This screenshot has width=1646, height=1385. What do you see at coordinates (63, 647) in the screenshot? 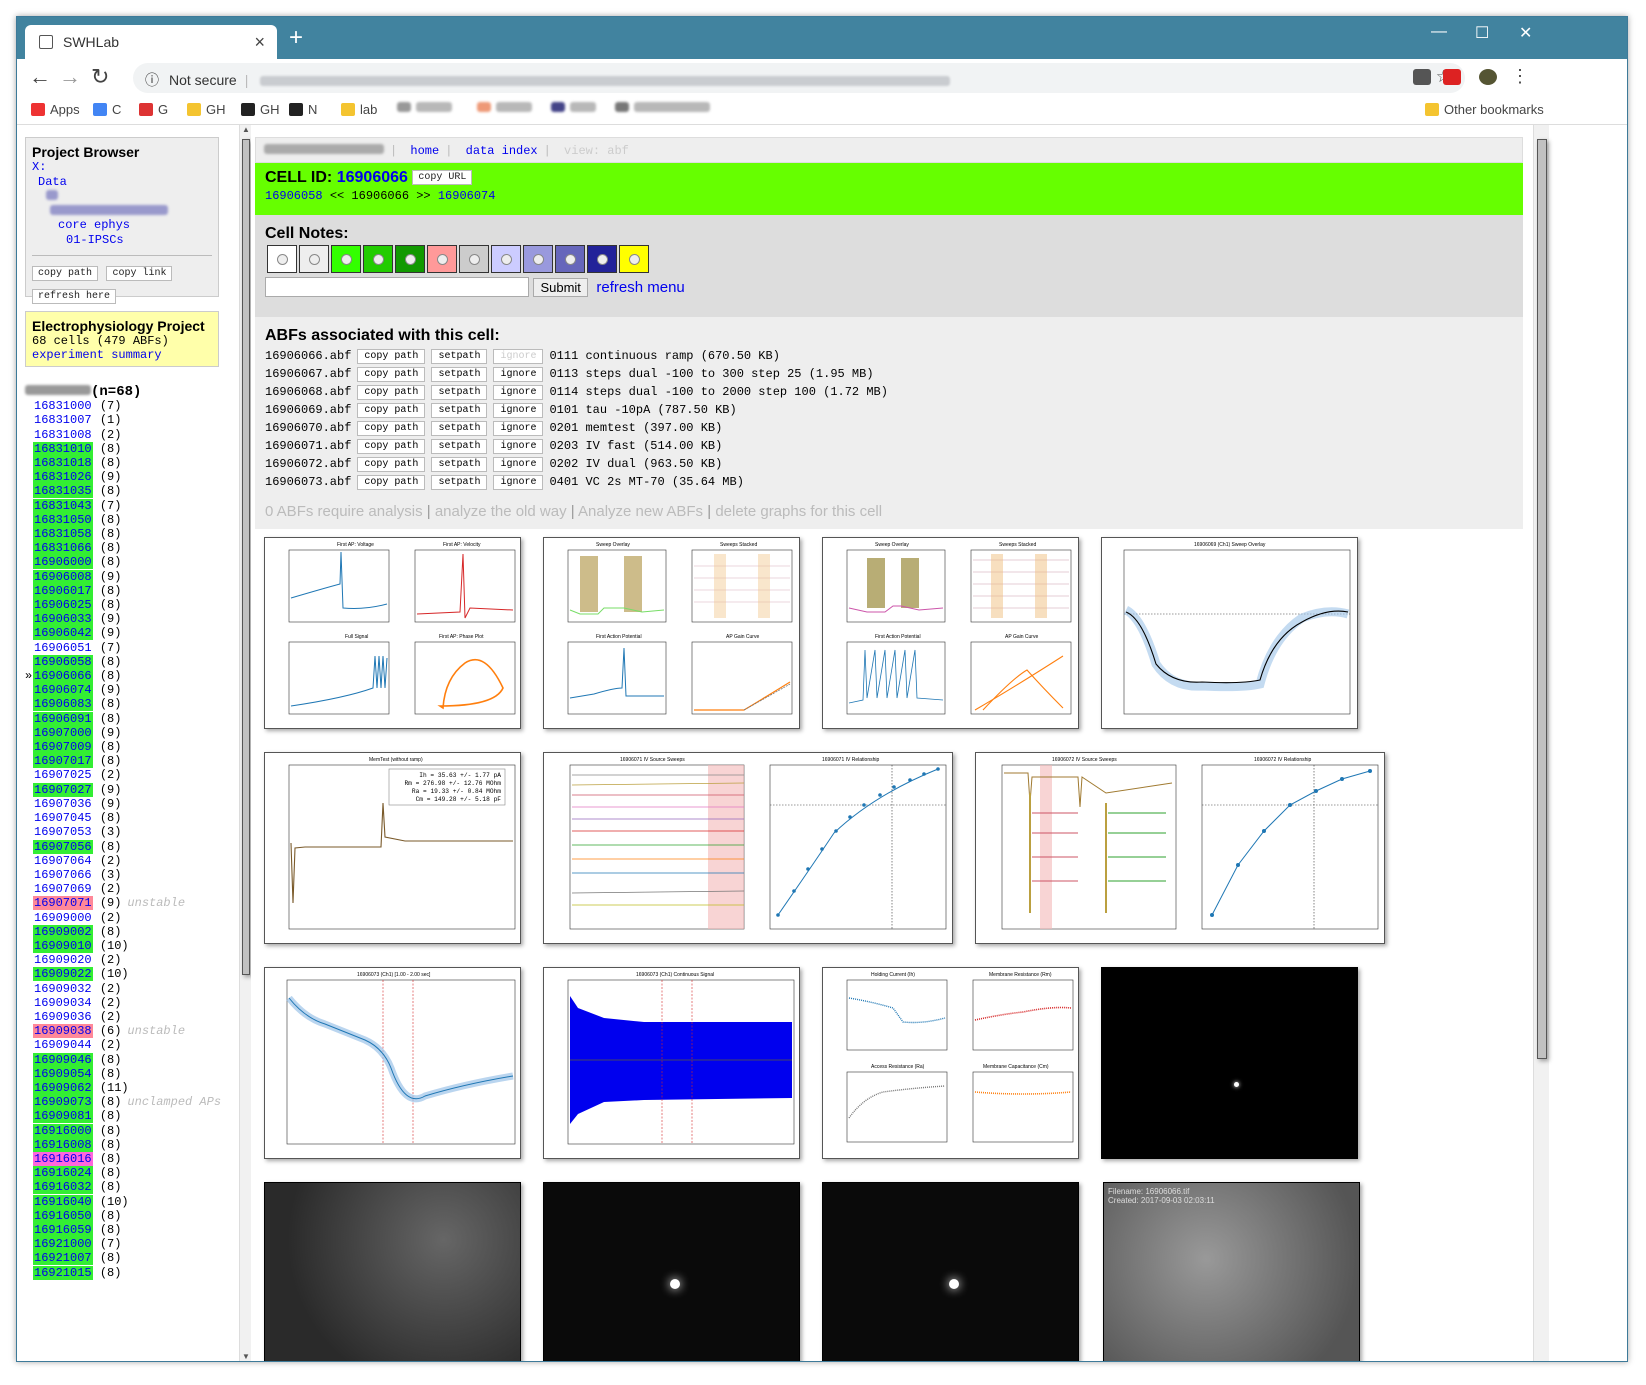
I see `cell-link: 16906051` at bounding box center [63, 647].